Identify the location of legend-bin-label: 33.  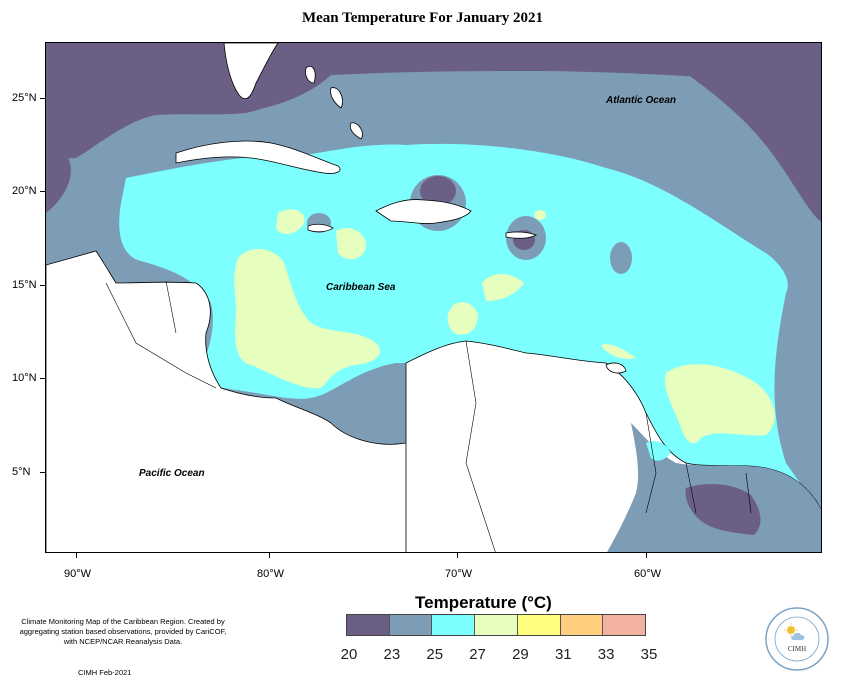
(606, 654).